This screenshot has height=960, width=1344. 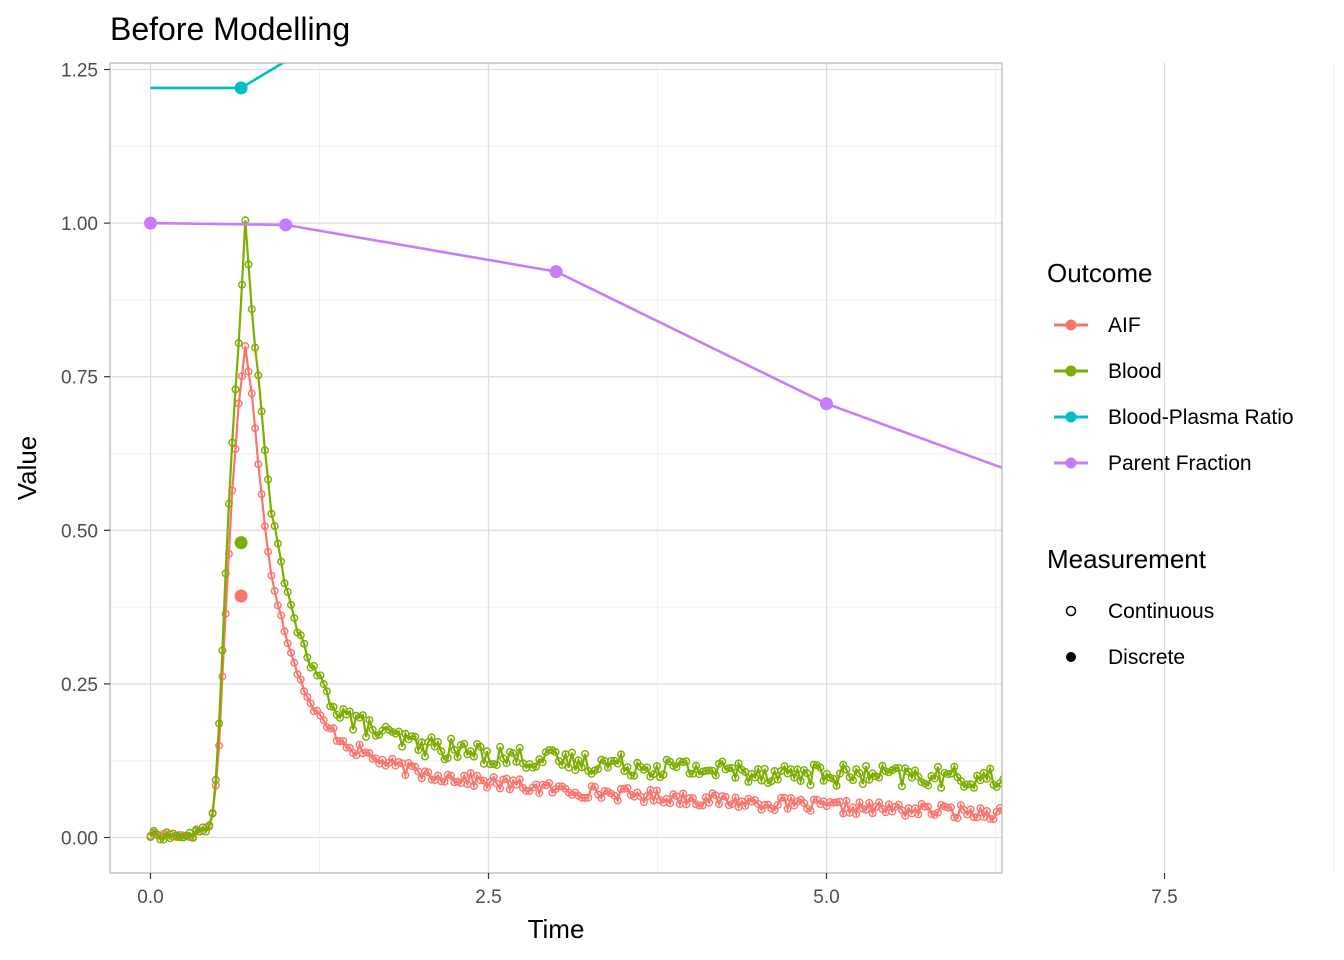 I want to click on y-axis-label: Value, so click(x=27, y=468).